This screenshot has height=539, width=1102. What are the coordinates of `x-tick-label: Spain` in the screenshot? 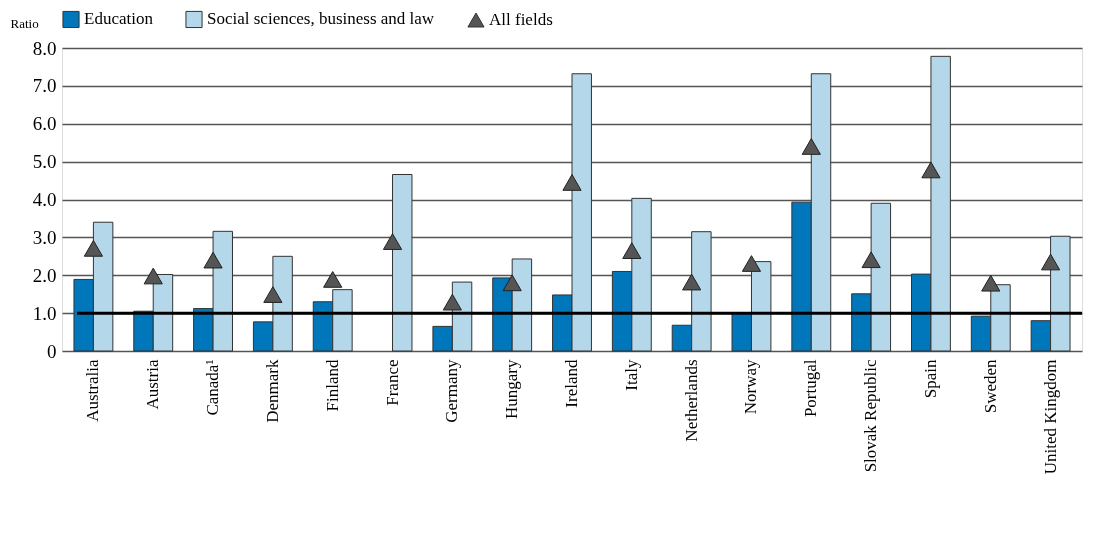 It's located at (930, 379).